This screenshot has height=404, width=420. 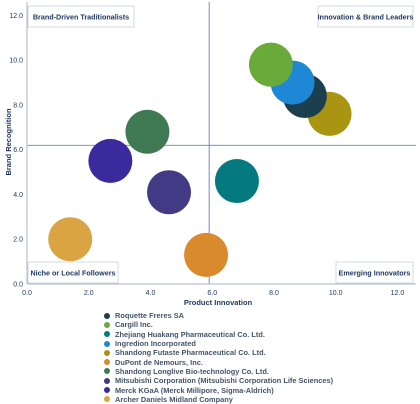 I want to click on legend-label: Roquette Freres SA, so click(x=149, y=316).